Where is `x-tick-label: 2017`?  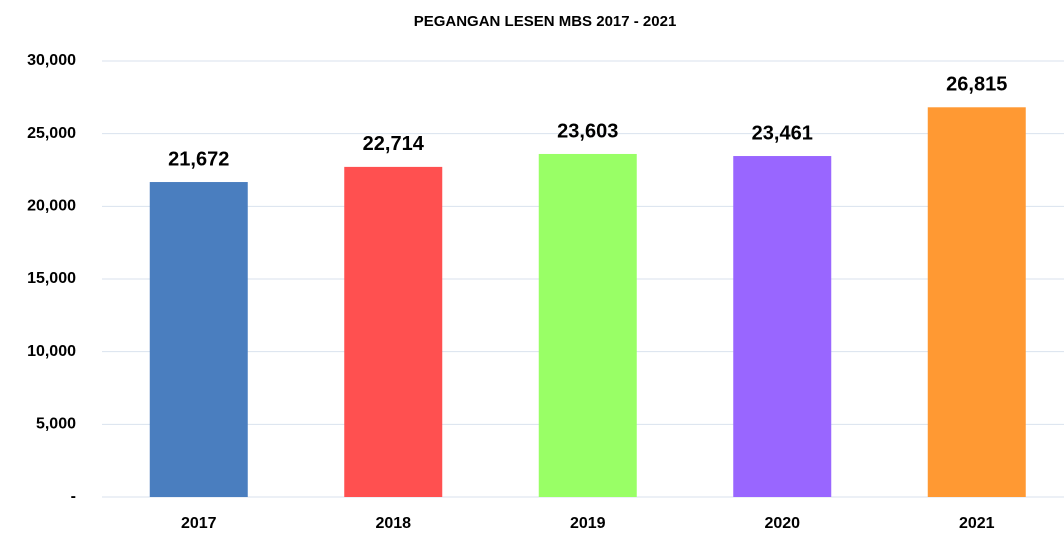
x-tick-label: 2017 is located at coordinates (199, 523).